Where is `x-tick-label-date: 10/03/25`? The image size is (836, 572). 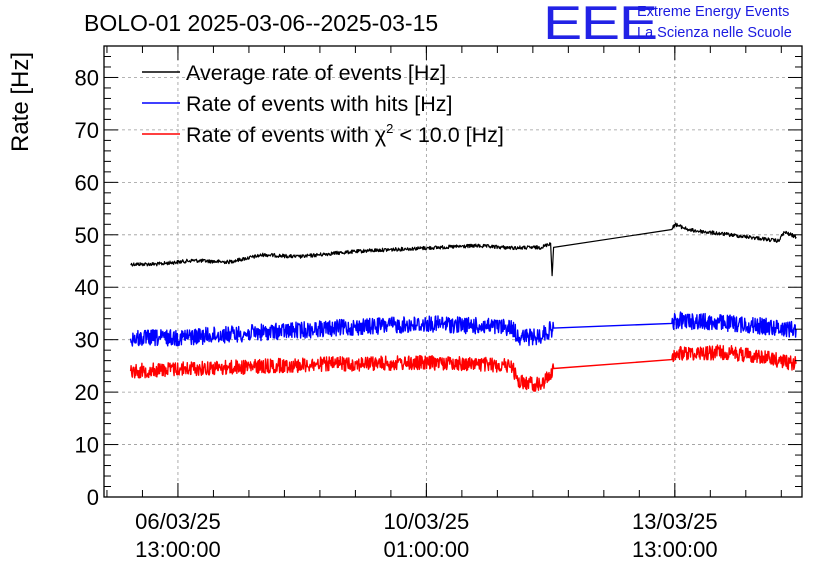
x-tick-label-date: 10/03/25 is located at coordinates (427, 521).